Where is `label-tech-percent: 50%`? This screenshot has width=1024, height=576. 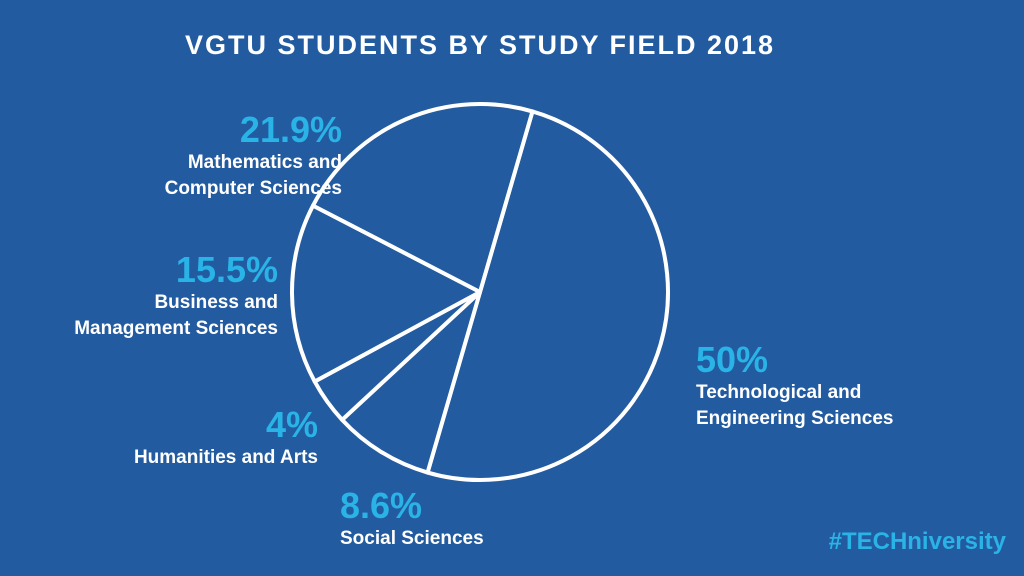
label-tech-percent: 50% is located at coordinates (794, 360).